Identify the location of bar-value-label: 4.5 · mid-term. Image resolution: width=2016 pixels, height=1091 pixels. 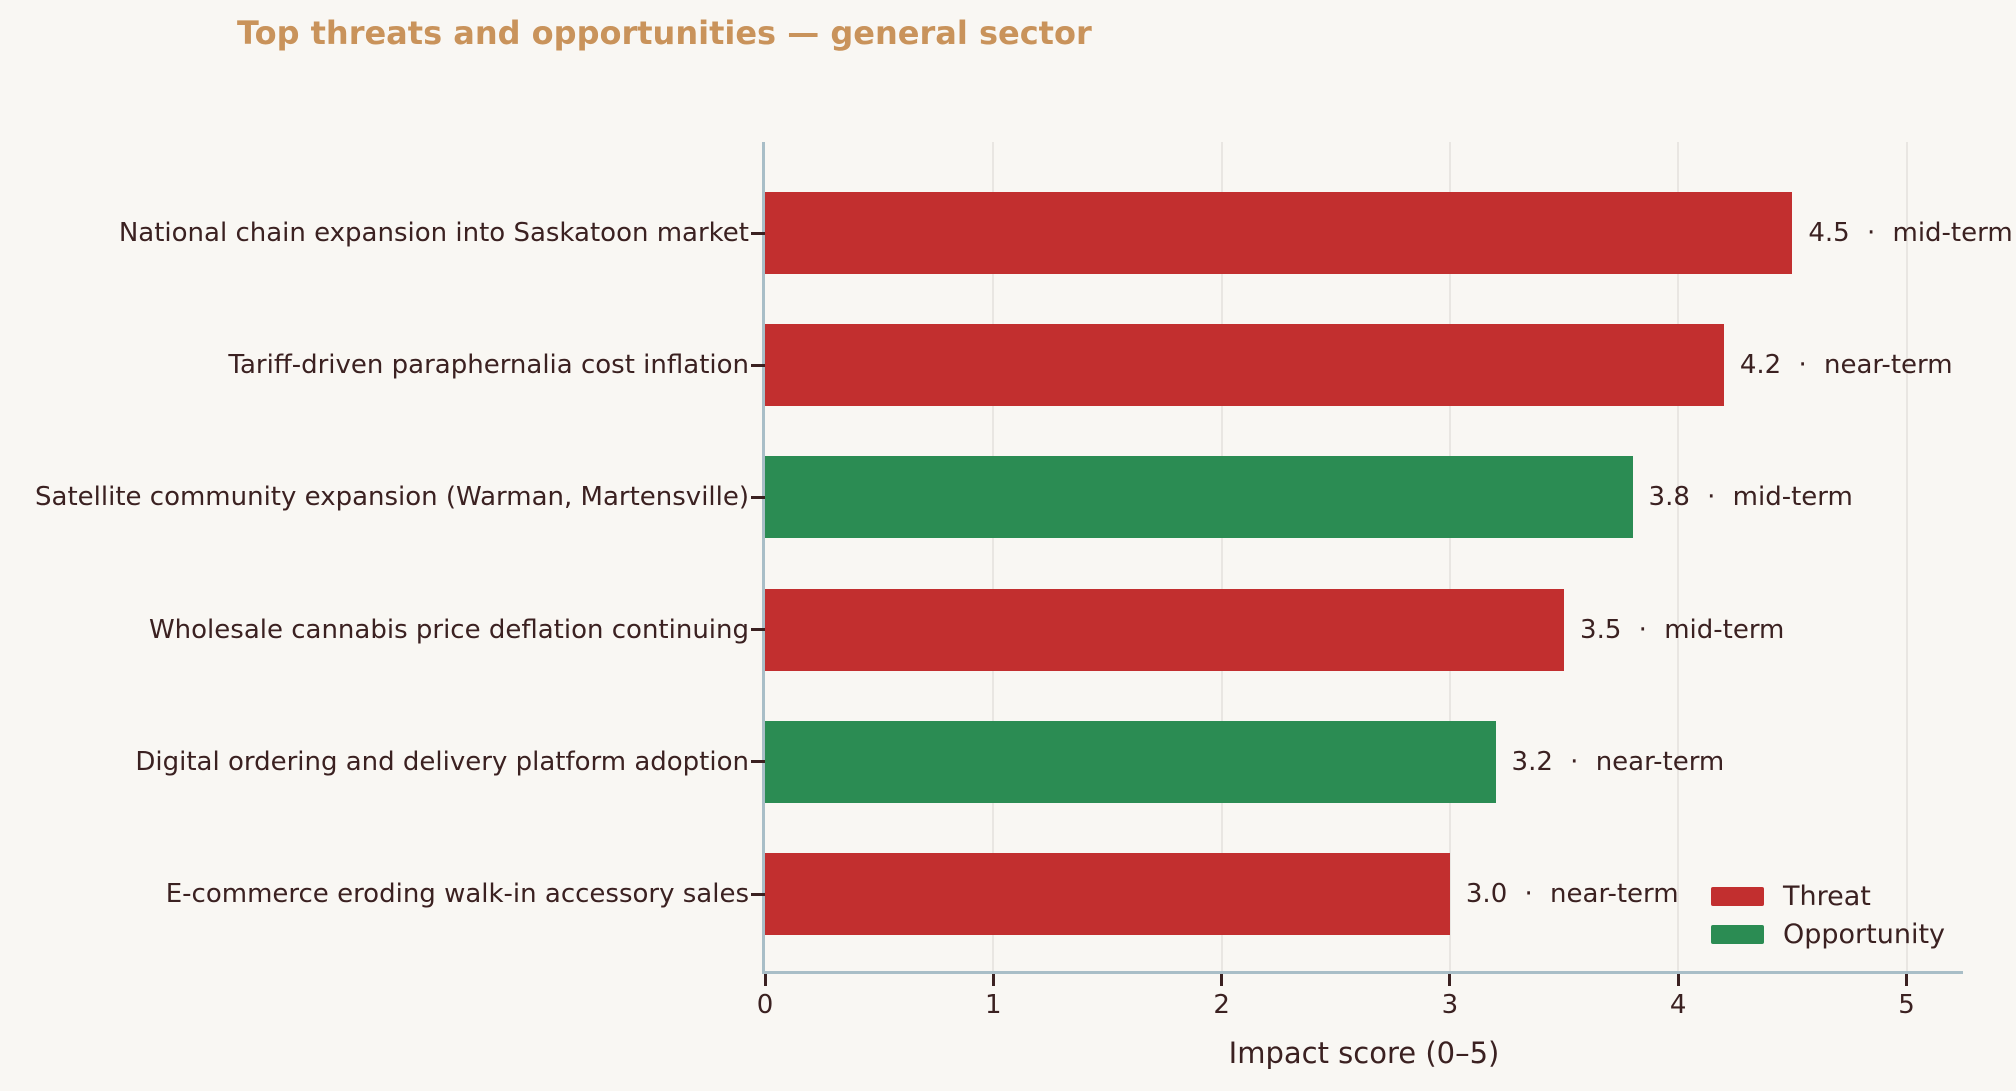
(1910, 233).